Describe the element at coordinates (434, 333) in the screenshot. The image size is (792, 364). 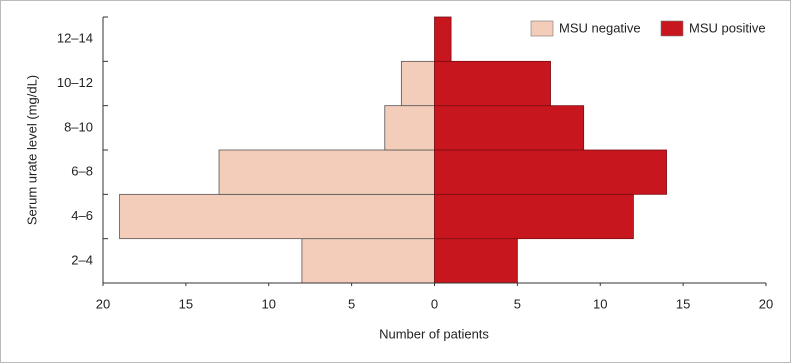
I see `x-axis-title: Number of patients` at that location.